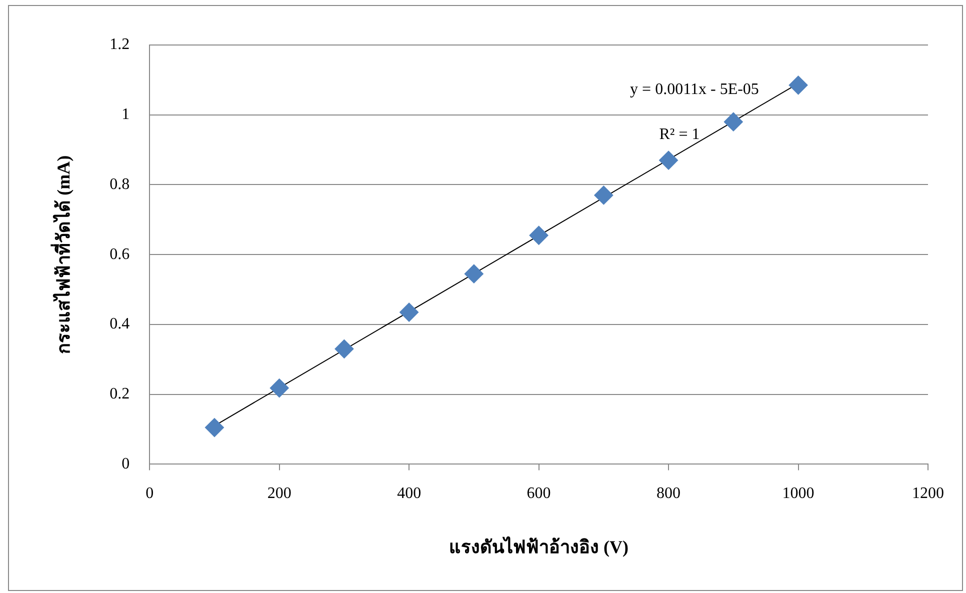 The height and width of the screenshot is (593, 966). I want to click on x-tick-label: 600, so click(538, 493).